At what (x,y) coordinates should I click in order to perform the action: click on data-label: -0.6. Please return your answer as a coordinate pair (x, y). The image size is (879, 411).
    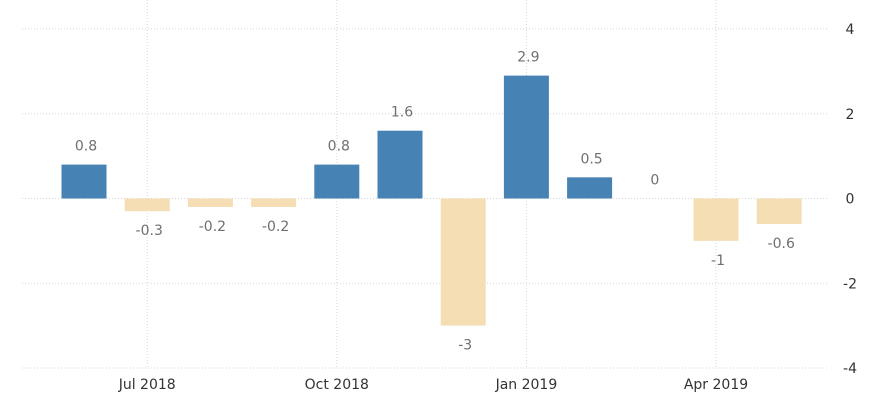
    Looking at the image, I should click on (781, 244).